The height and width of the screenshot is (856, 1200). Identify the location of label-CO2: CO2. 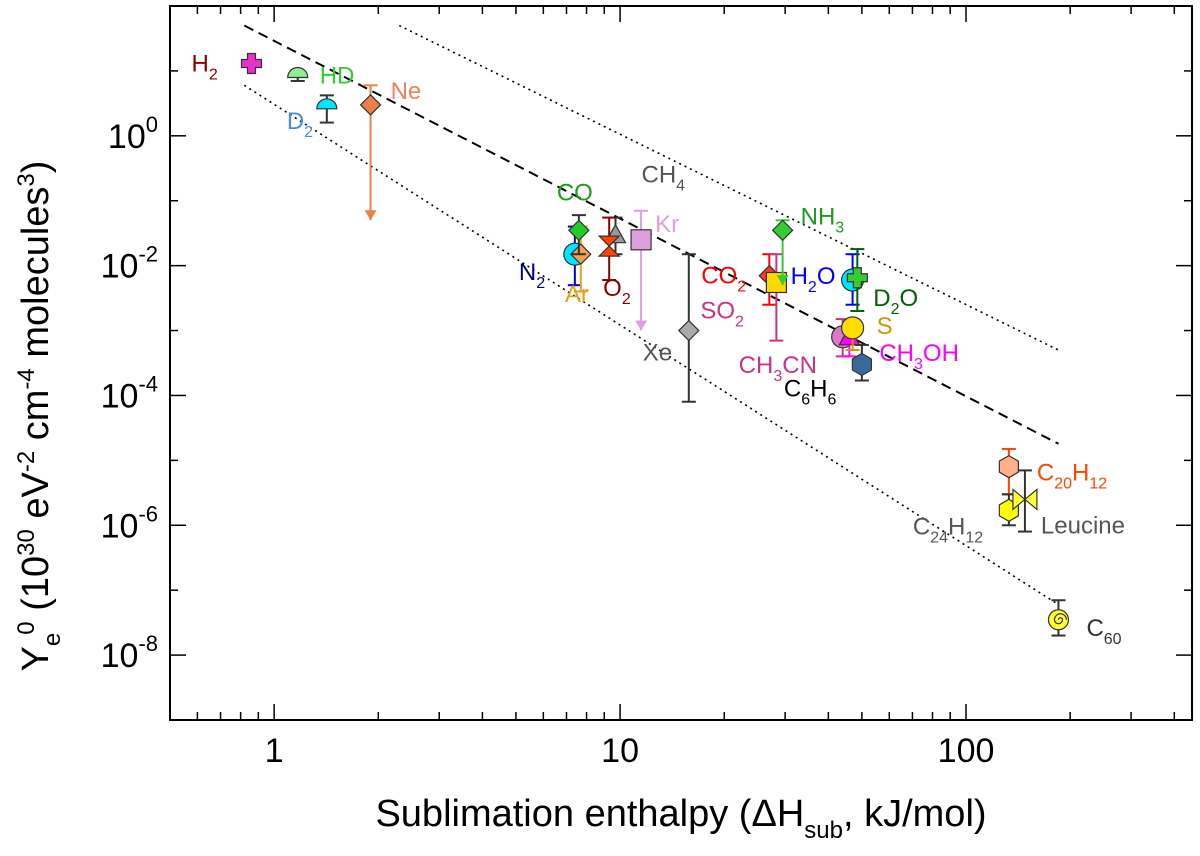
(723, 279).